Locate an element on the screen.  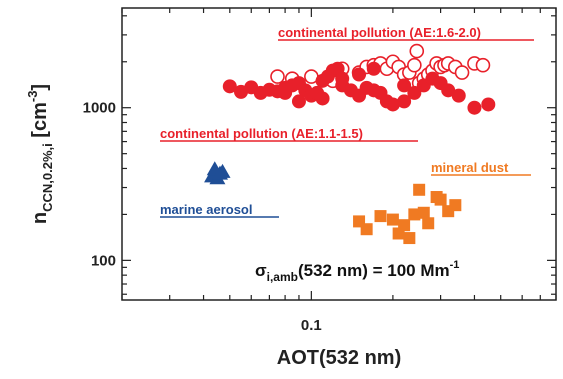
x-tick-label: 0.1 is located at coordinates (311, 325).